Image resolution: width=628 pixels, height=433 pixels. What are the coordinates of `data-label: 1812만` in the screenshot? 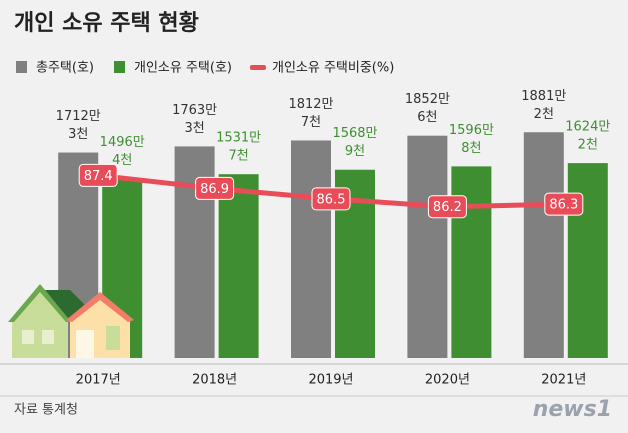 It's located at (310, 104).